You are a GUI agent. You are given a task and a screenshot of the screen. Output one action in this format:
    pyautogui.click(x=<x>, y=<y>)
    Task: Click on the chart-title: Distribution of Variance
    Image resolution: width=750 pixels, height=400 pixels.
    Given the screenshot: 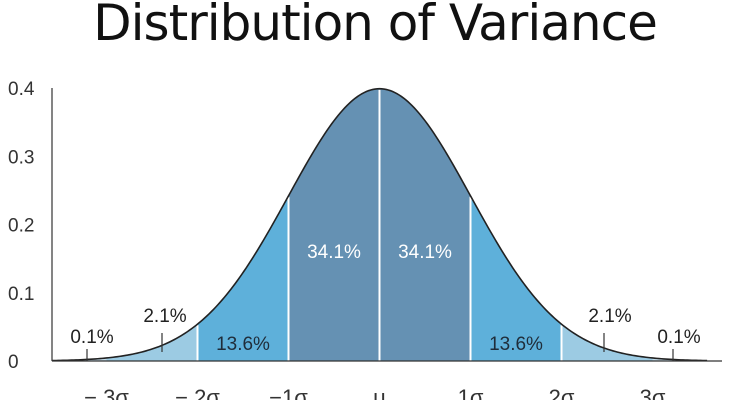 What is the action you would take?
    pyautogui.click(x=375, y=26)
    